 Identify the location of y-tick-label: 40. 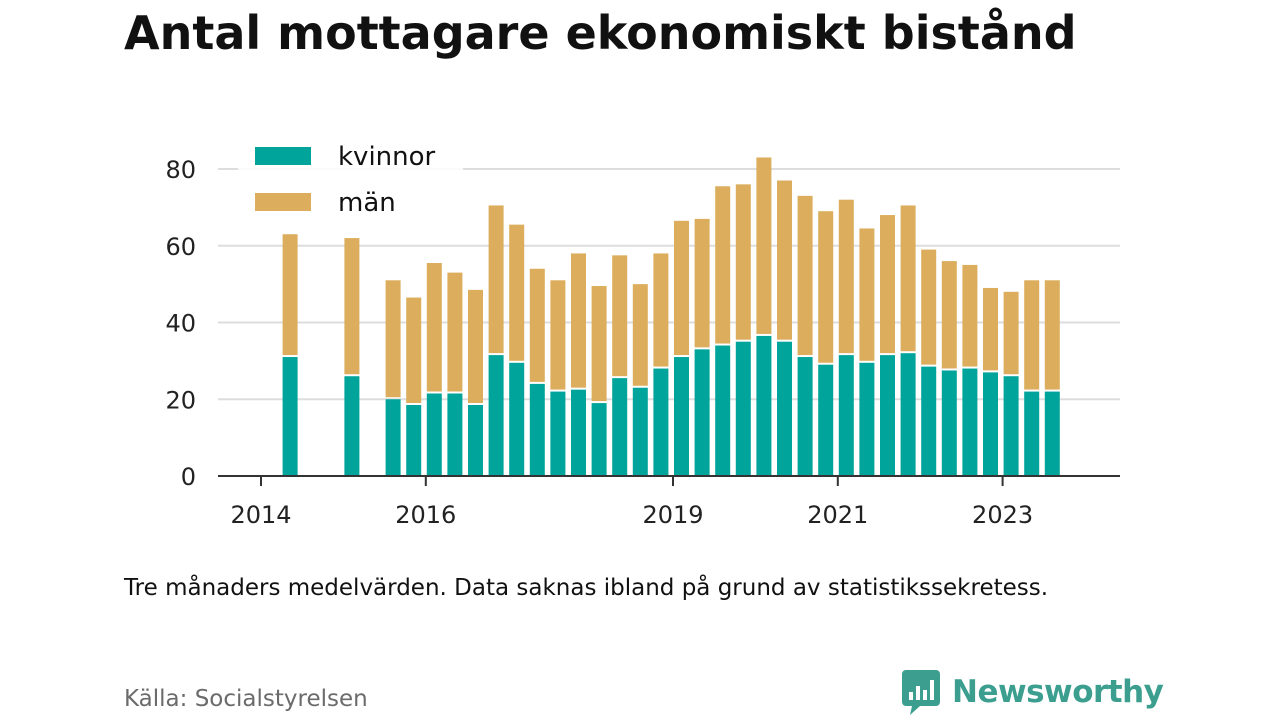
(180, 324).